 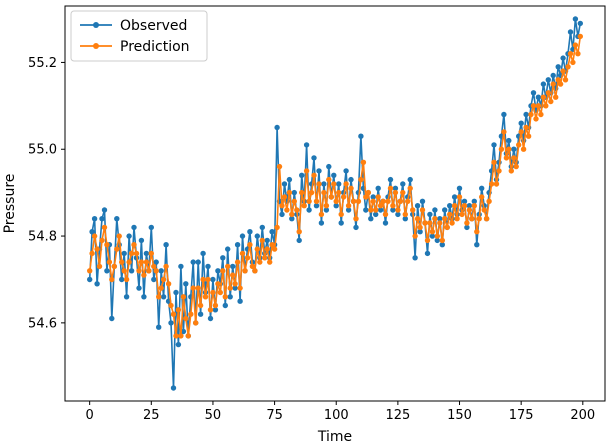 I want to click on x-tick-label: 25, so click(x=151, y=415).